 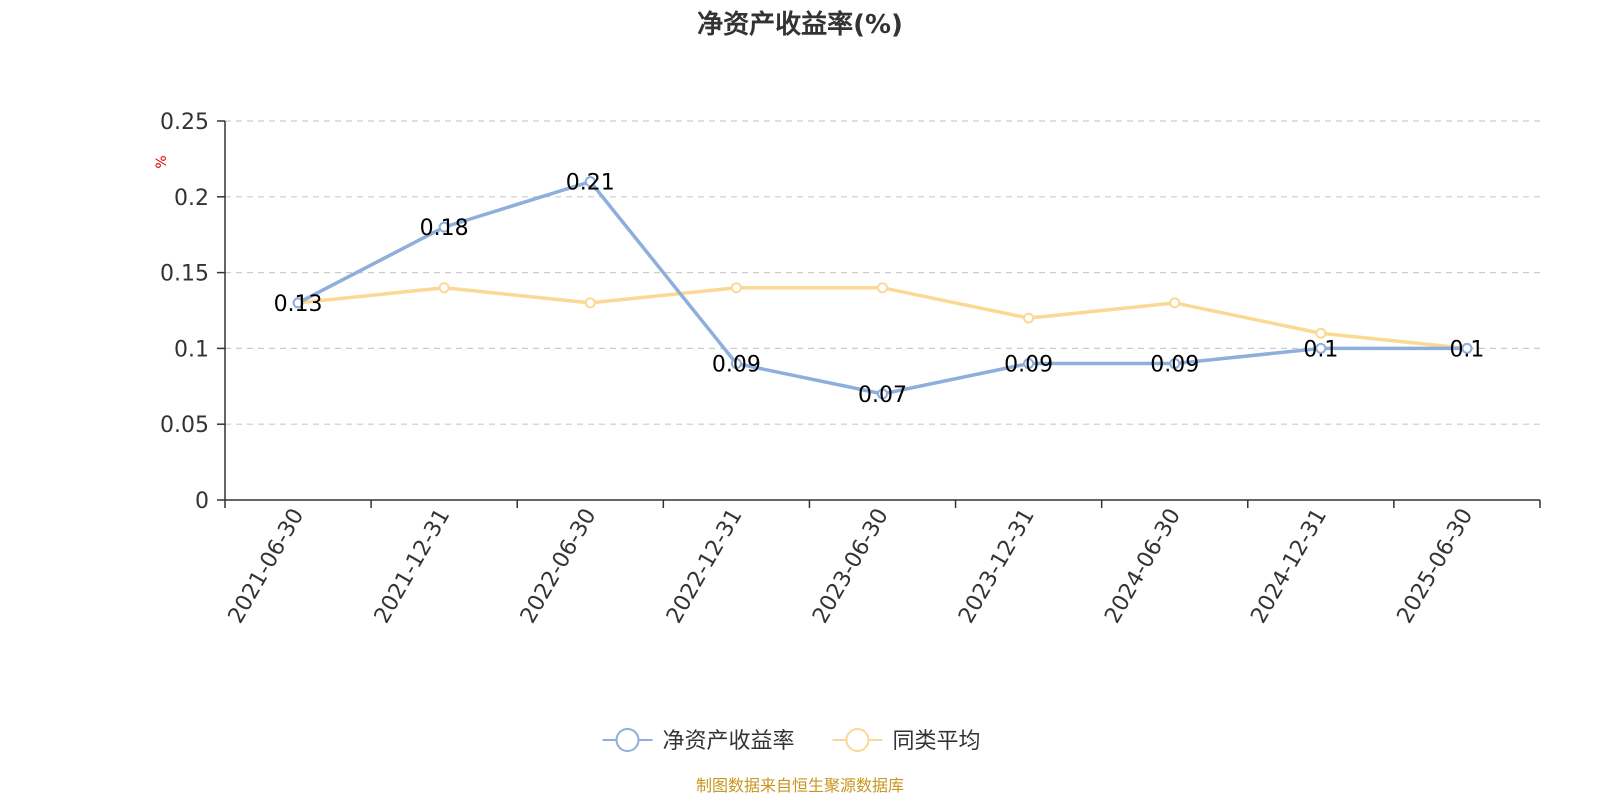 I want to click on legend: 净资产收益率 同类平均, so click(x=791, y=741).